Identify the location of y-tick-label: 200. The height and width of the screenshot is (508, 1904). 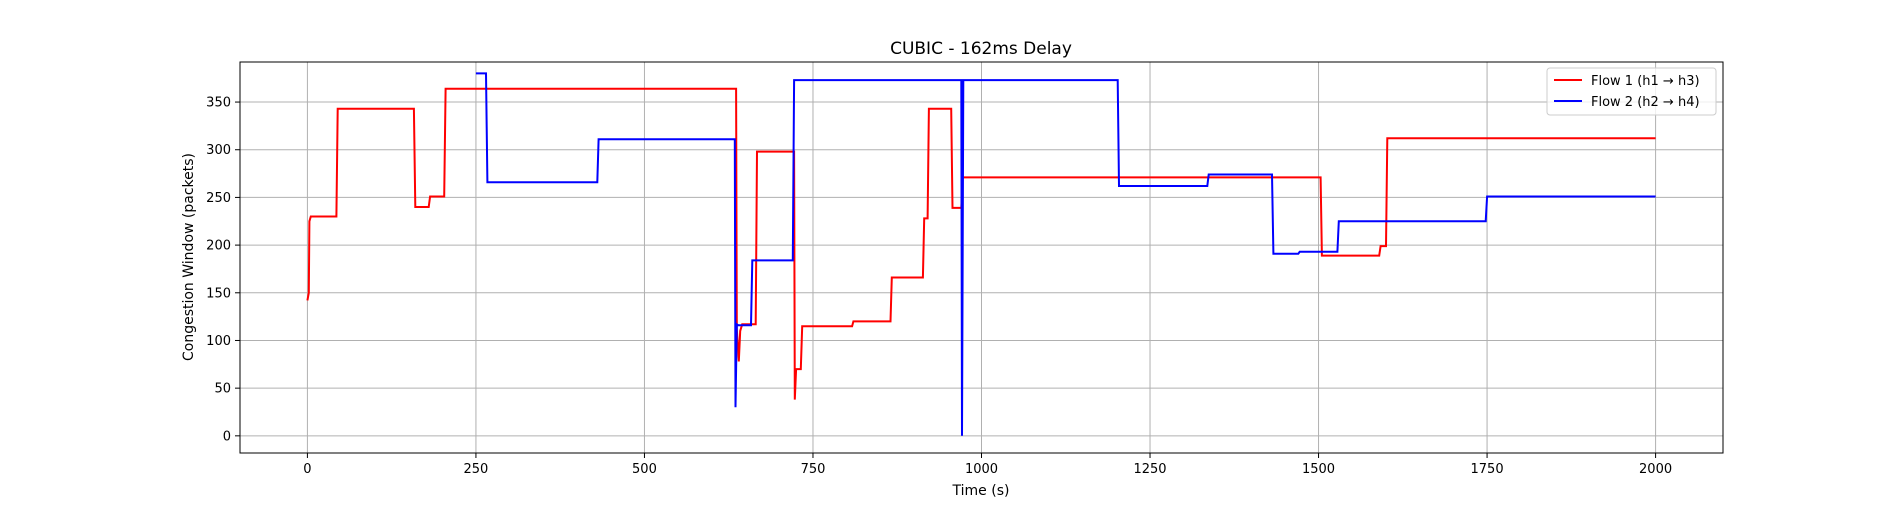
(218, 246).